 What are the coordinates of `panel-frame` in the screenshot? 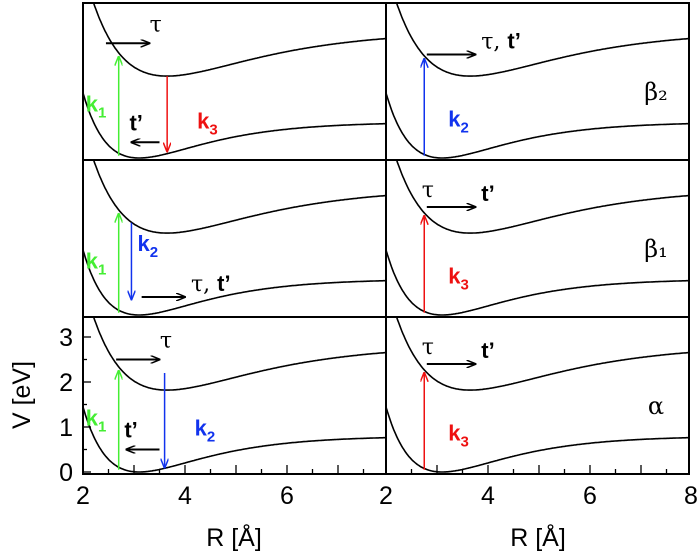 It's located at (537, 395).